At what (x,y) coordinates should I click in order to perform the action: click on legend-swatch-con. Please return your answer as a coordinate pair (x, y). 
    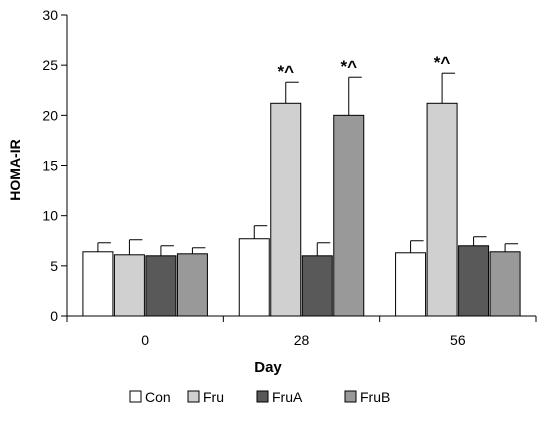
    Looking at the image, I should click on (135, 396).